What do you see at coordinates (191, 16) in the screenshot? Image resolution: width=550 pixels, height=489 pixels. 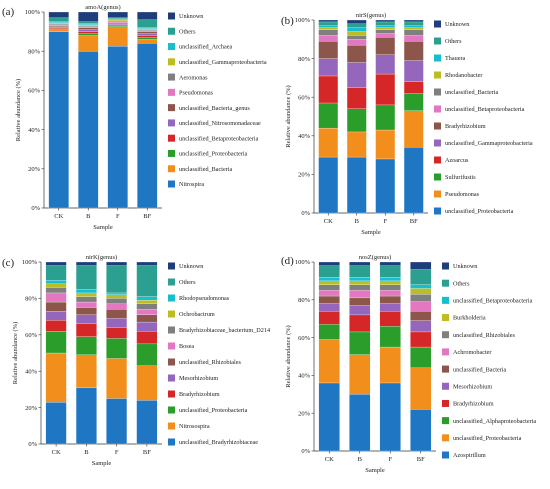 I see `legend-label: Unknown` at bounding box center [191, 16].